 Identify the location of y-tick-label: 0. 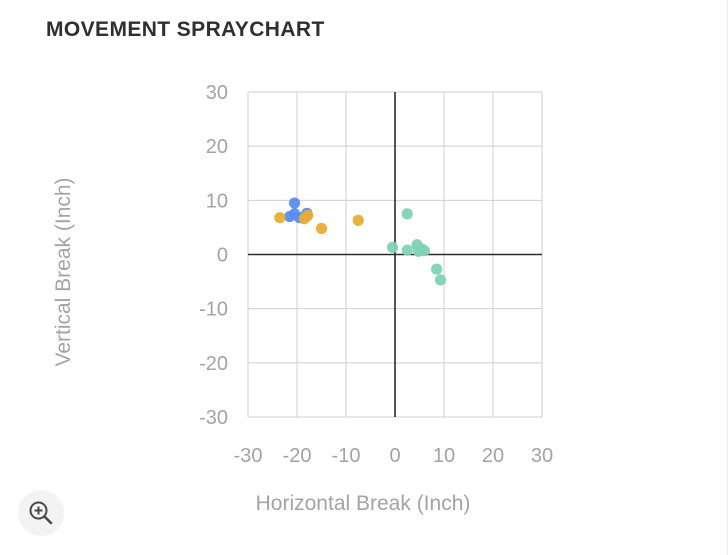
(222, 256).